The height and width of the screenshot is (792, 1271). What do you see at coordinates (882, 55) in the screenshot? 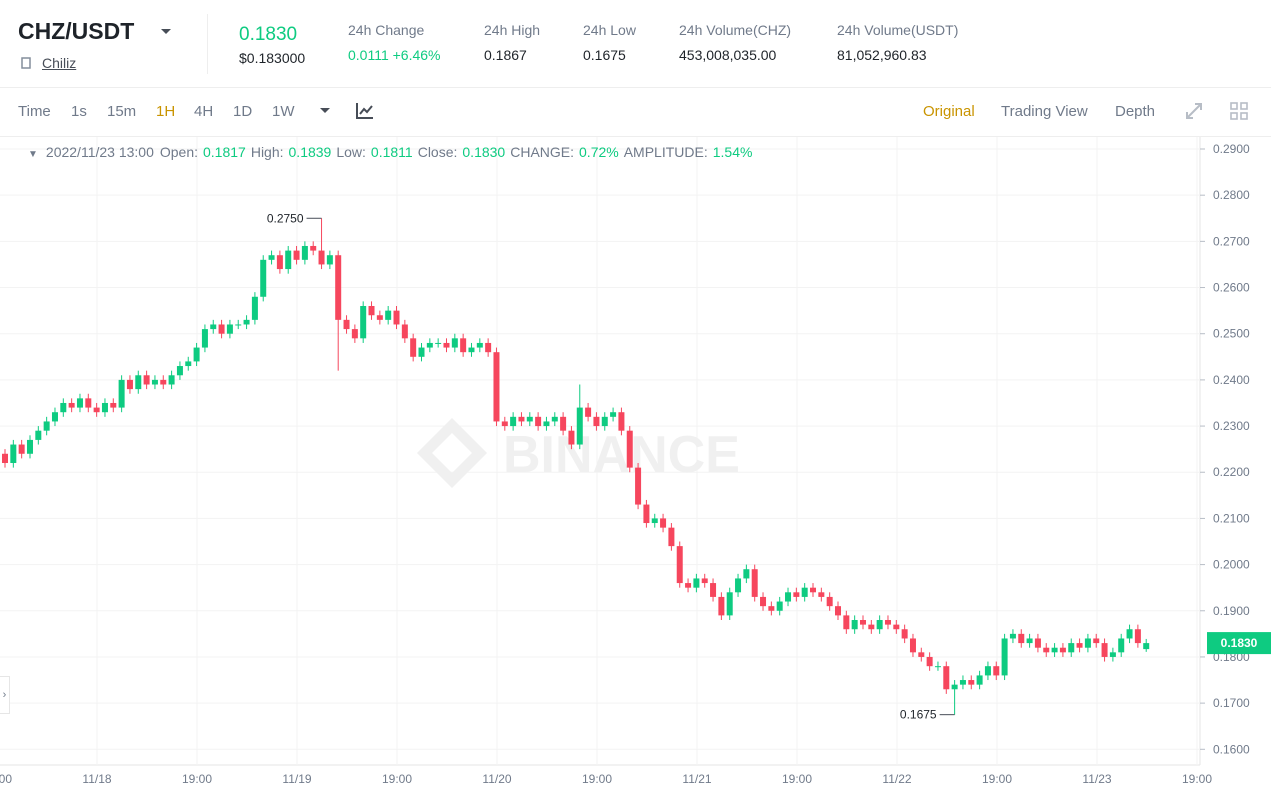
I see `stat-value: 81,052,960.83` at bounding box center [882, 55].